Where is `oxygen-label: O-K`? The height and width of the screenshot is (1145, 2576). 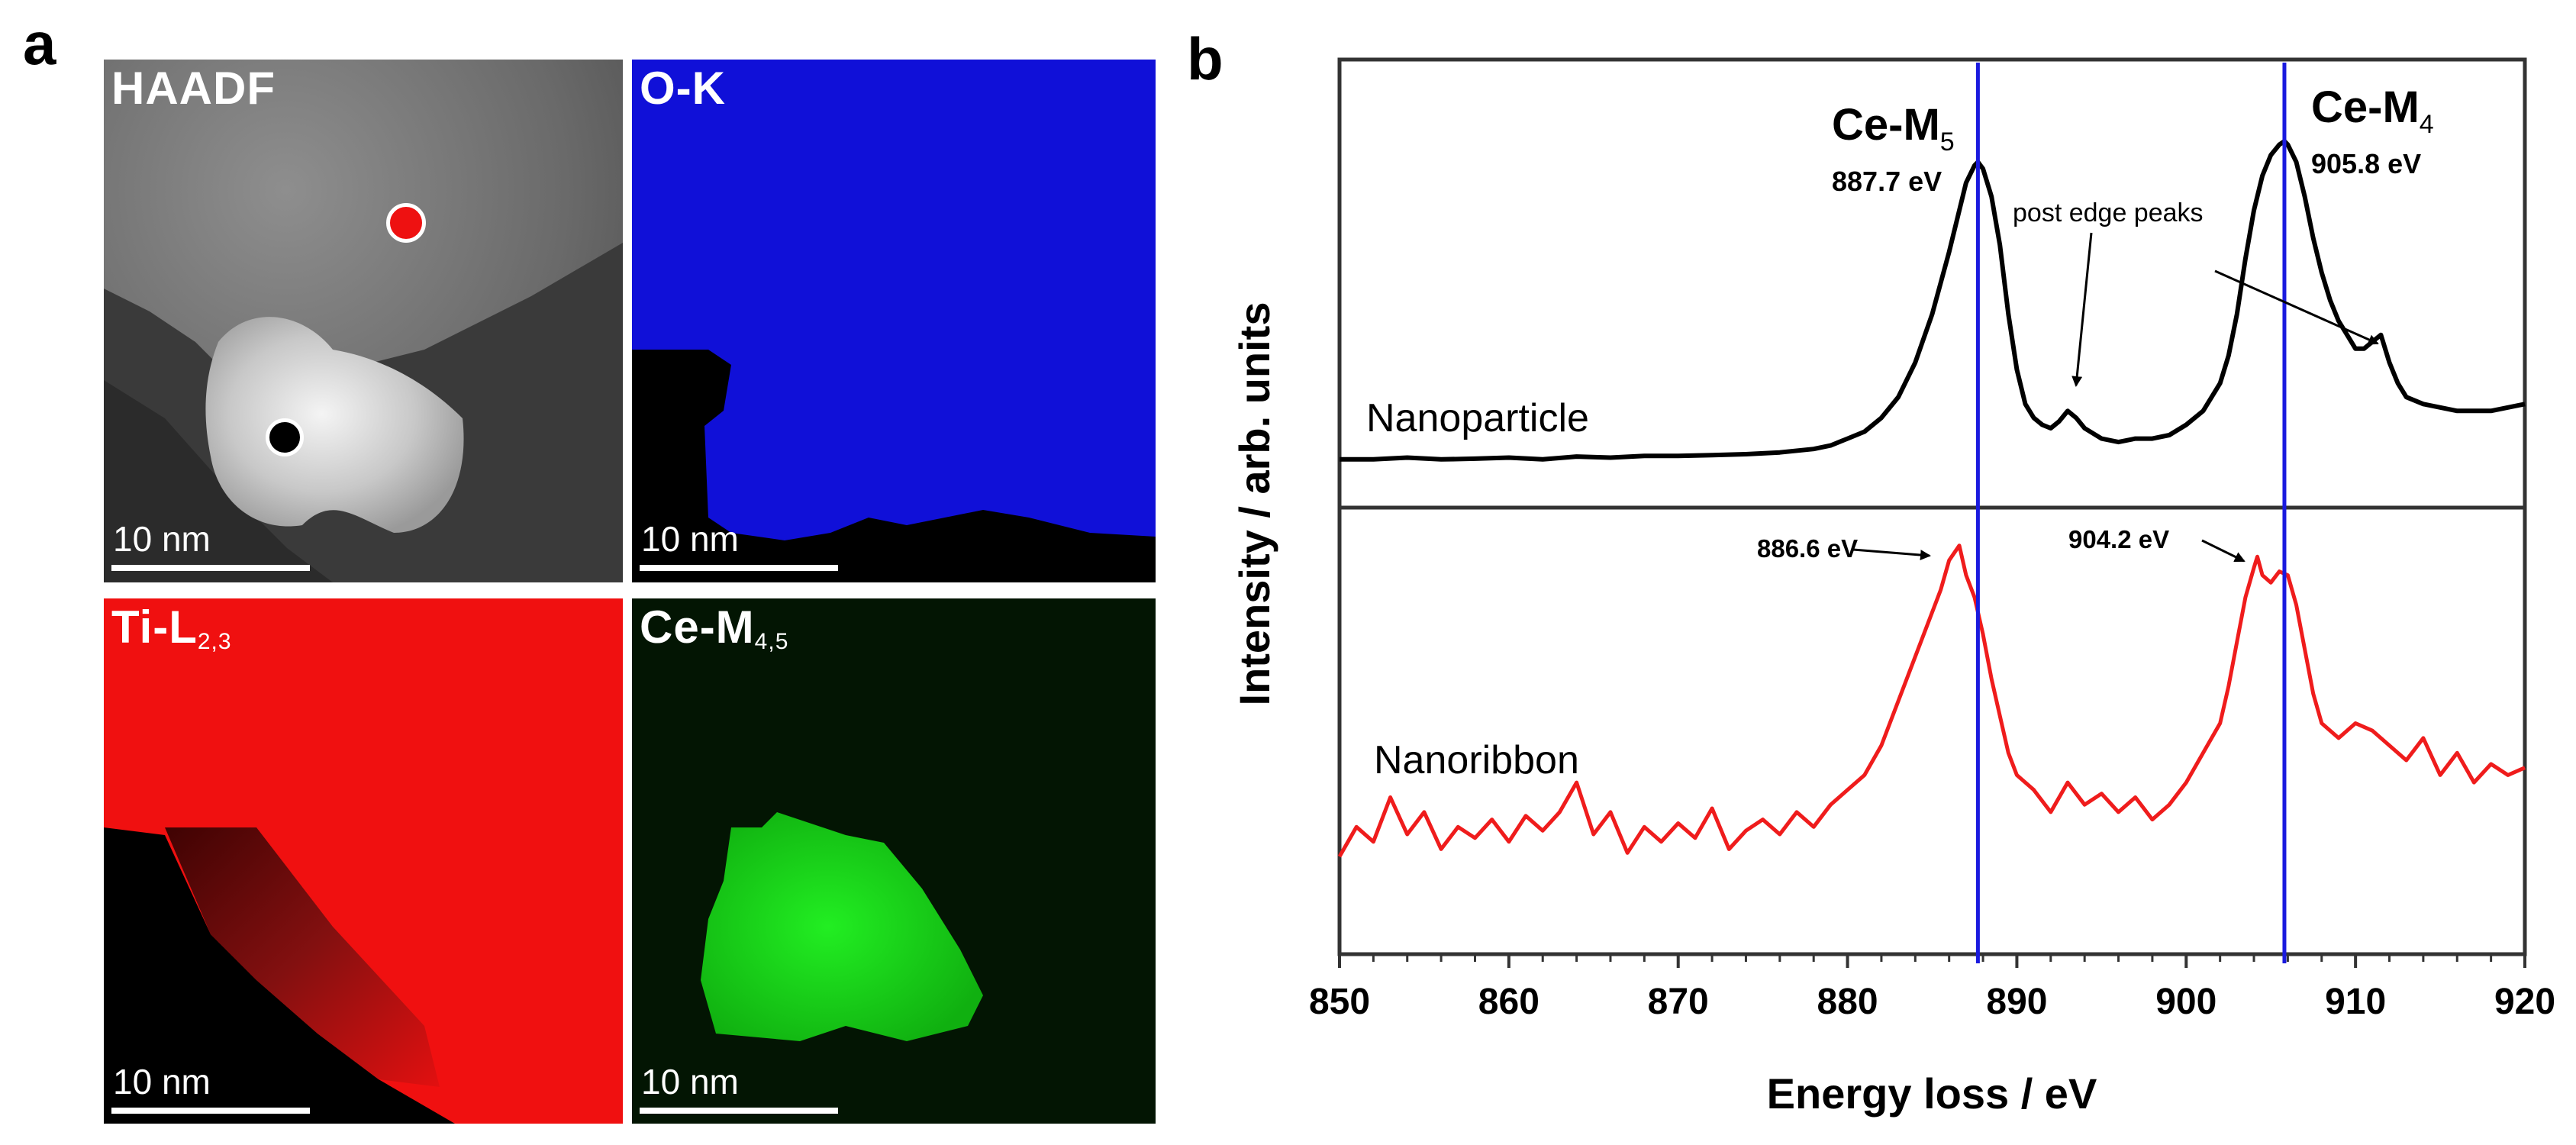
oxygen-label: O-K is located at coordinates (683, 88).